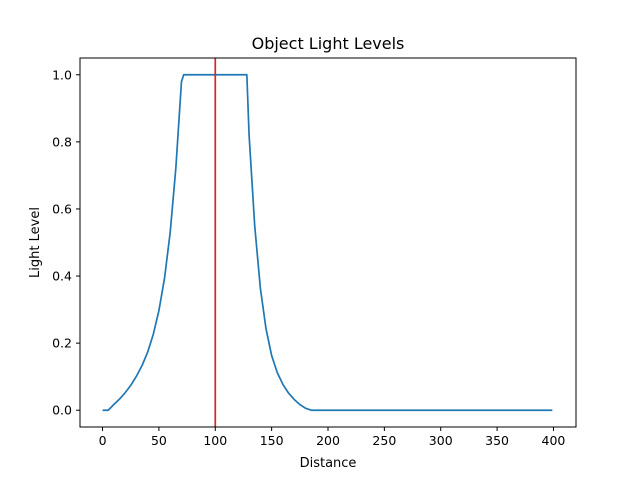 Image resolution: width=640 pixels, height=480 pixels. What do you see at coordinates (159, 440) in the screenshot?
I see `x-tick-label: 50` at bounding box center [159, 440].